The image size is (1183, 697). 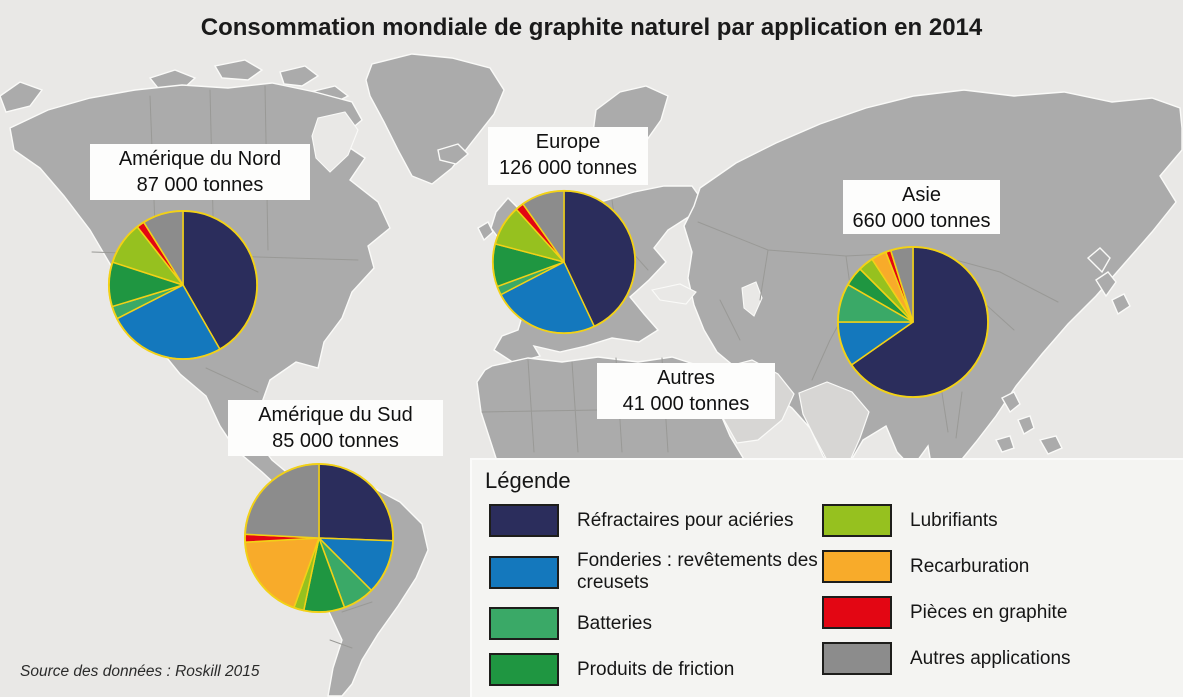 What do you see at coordinates (22, 97) in the screenshot?
I see `landmass-chukotka` at bounding box center [22, 97].